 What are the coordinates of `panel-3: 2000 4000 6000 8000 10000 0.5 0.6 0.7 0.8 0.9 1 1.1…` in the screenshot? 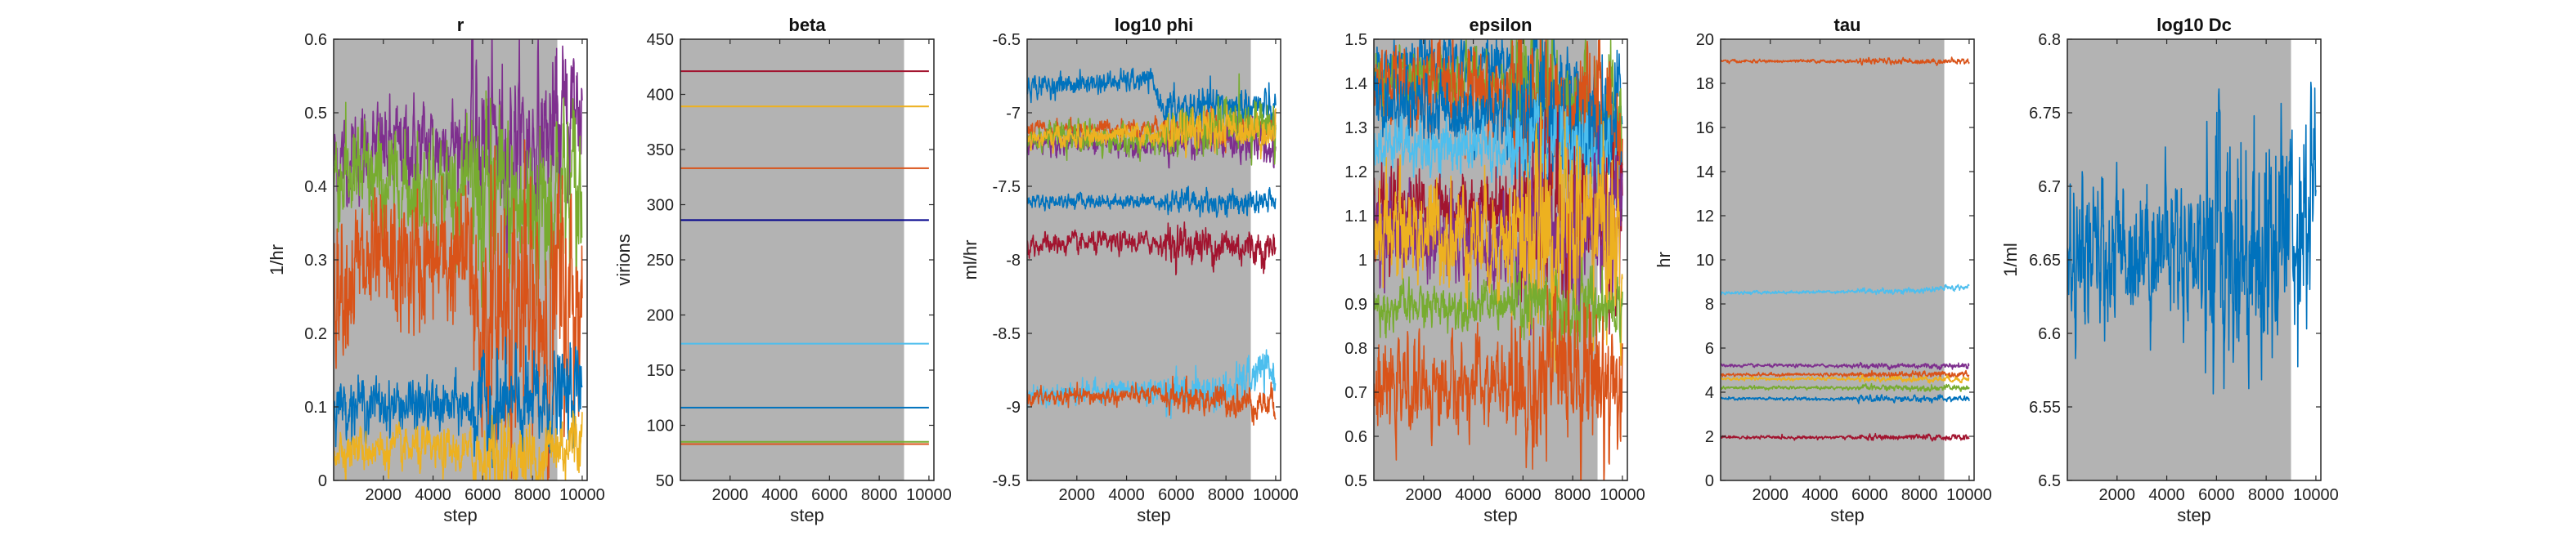 It's located at (1494, 270).